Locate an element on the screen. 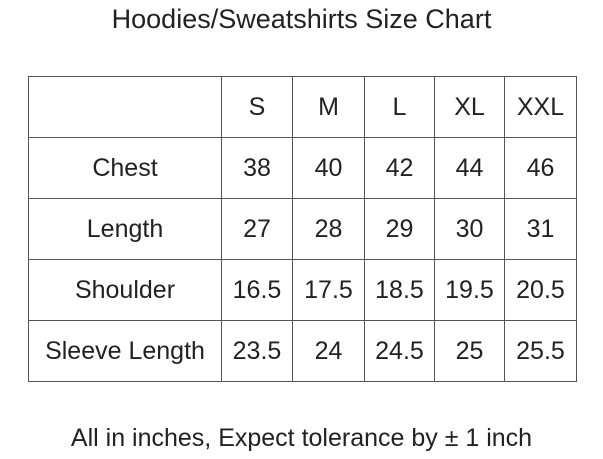 The height and width of the screenshot is (459, 603). measure-row: Length 27 28 29 30 31 is located at coordinates (302, 229).